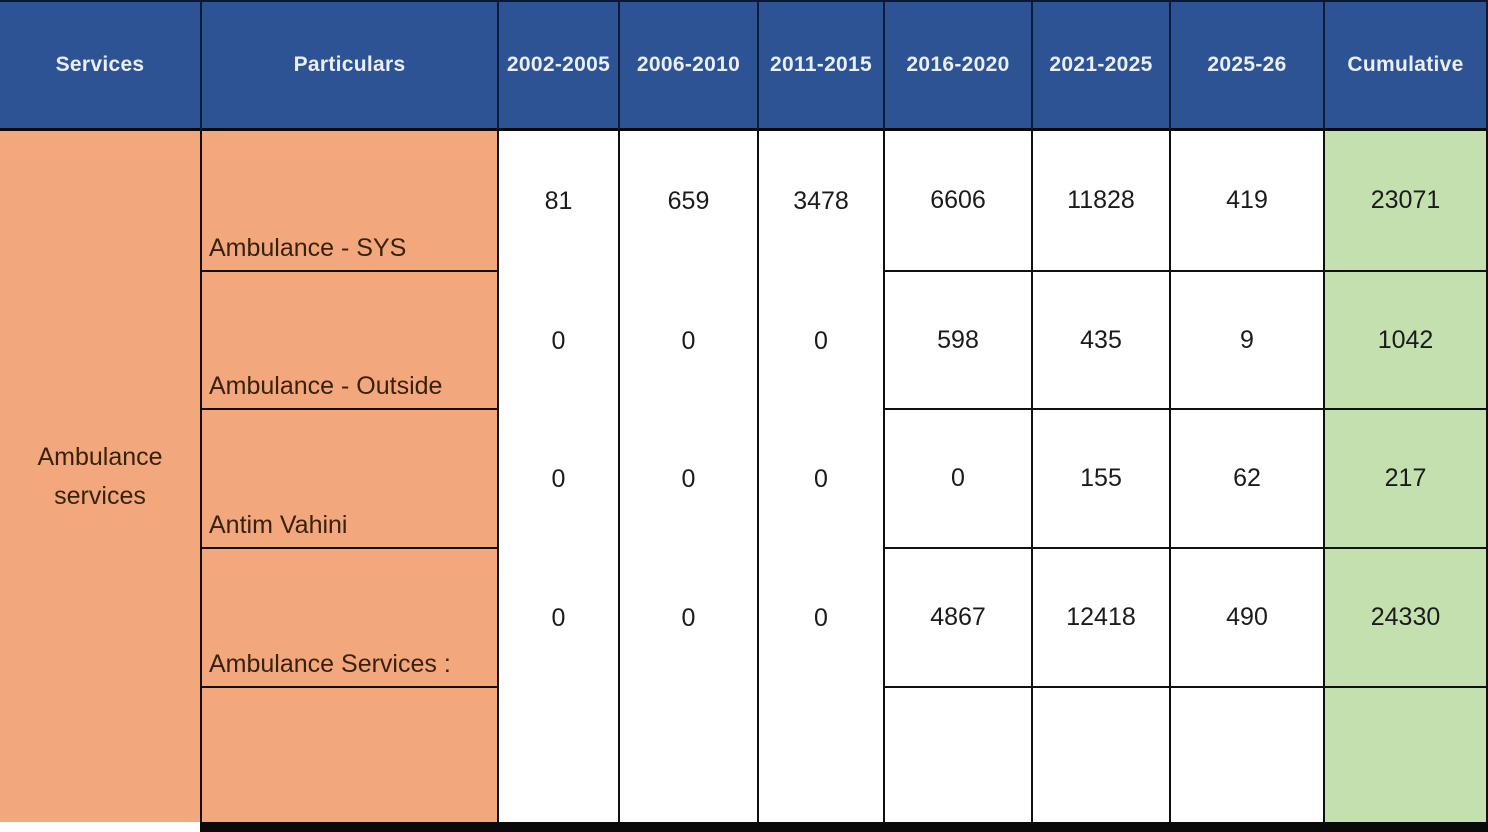  What do you see at coordinates (957, 201) in the screenshot?
I see `table-cell: 6606` at bounding box center [957, 201].